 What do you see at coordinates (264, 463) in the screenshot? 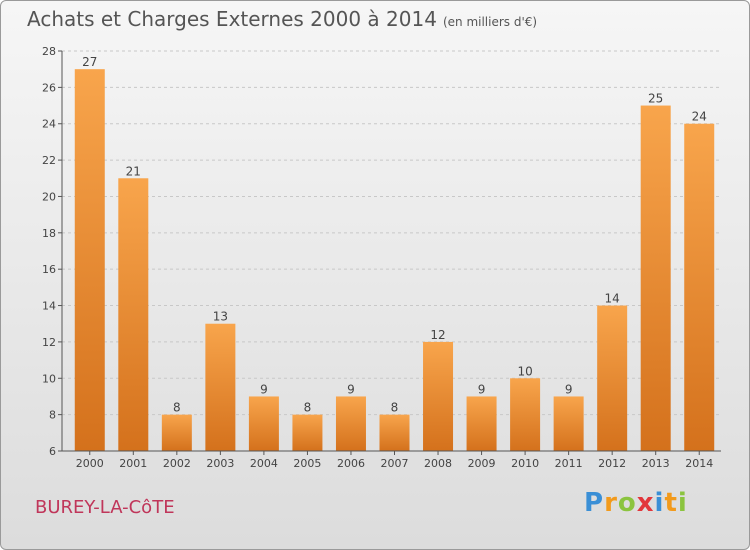
I see `x-tick-label: 2004` at bounding box center [264, 463].